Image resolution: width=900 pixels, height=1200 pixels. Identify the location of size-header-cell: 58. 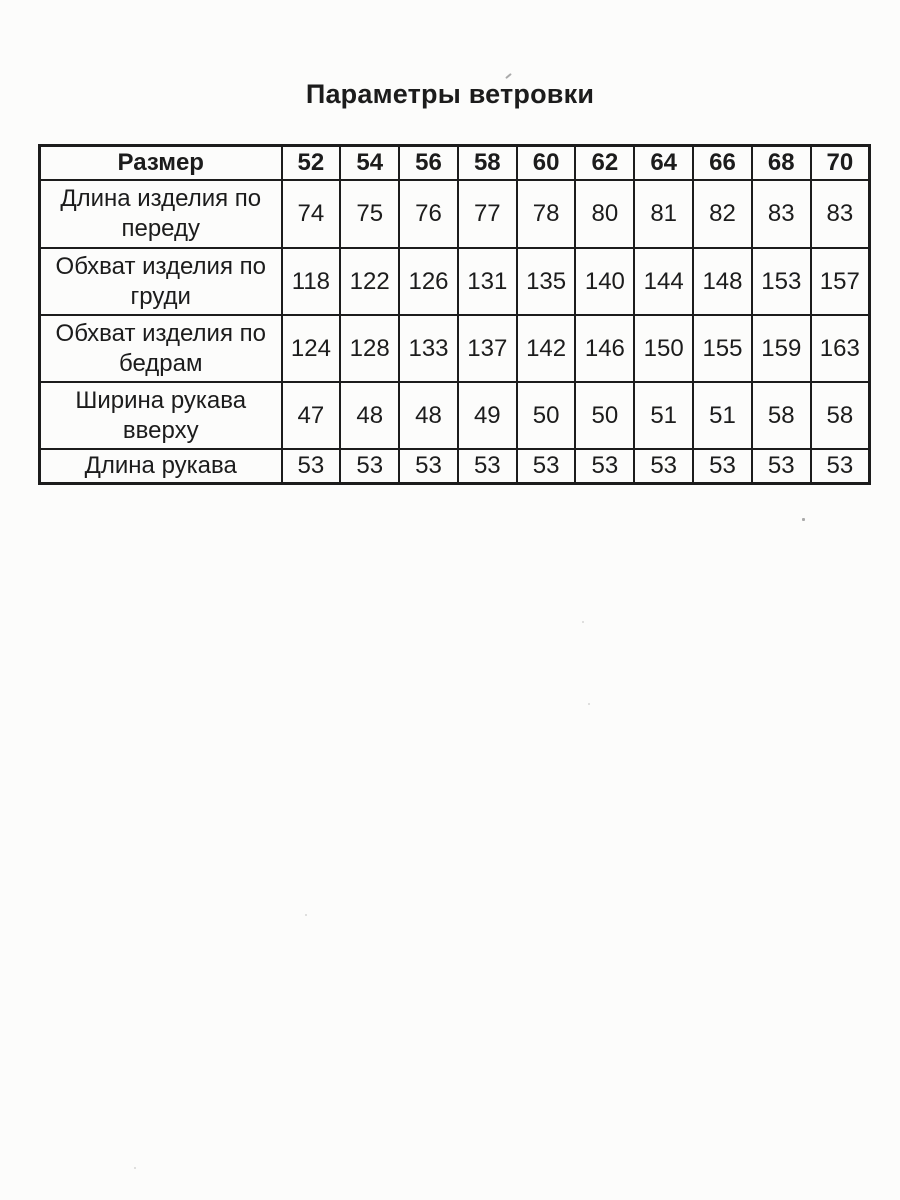
(487, 162).